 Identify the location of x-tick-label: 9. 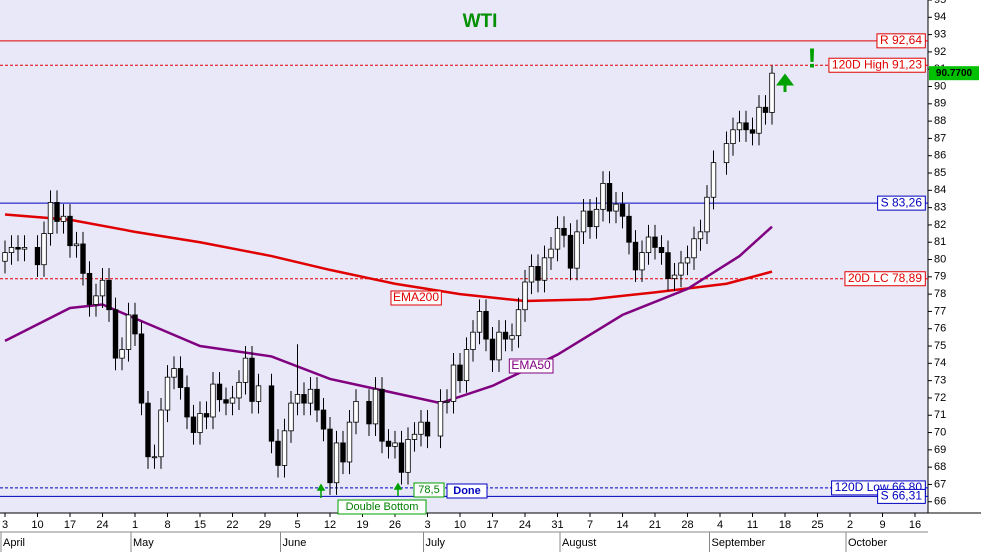
(882, 525).